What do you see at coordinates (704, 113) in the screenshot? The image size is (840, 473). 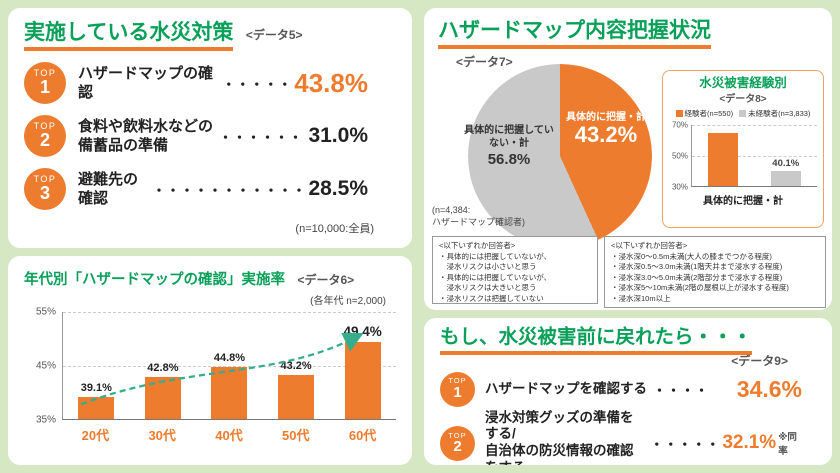 I see `legend-item: 経験者(n=550)` at bounding box center [704, 113].